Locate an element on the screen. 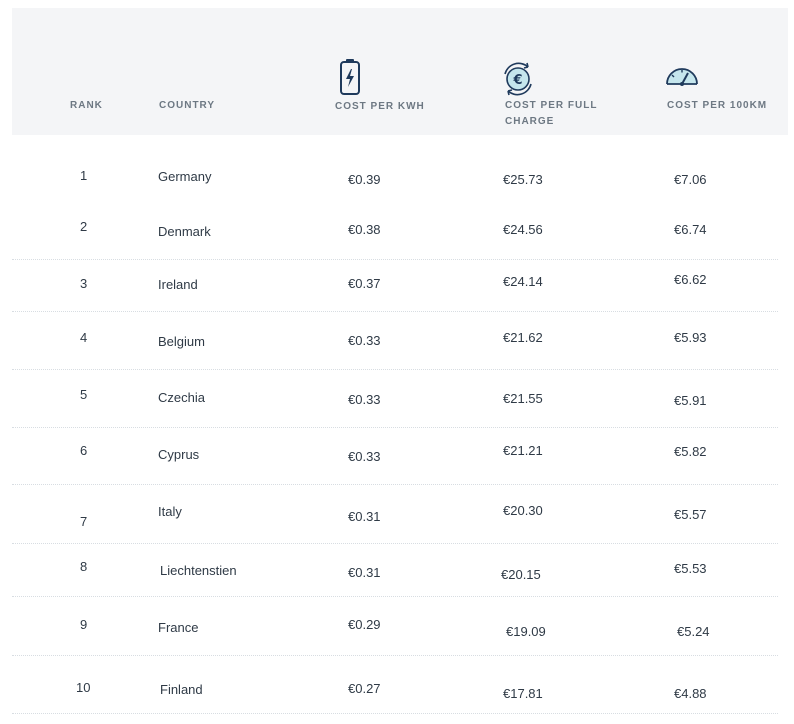  cell-cost-per-full-charge: €19.09 is located at coordinates (526, 631).